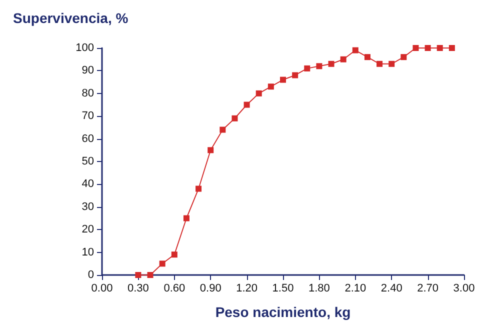 This screenshot has width=485, height=328. Describe the element at coordinates (391, 288) in the screenshot. I see `x-tick-label: 2.40` at that location.